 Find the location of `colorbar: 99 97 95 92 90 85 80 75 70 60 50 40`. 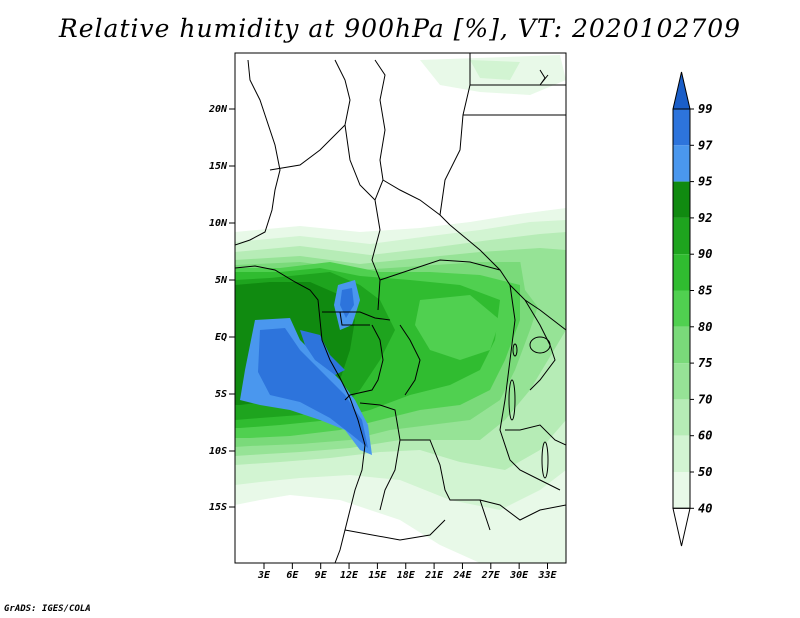

colorbar: 99 97 95 92 90 85 80 75 70 60 50 40 is located at coordinates (692, 309).